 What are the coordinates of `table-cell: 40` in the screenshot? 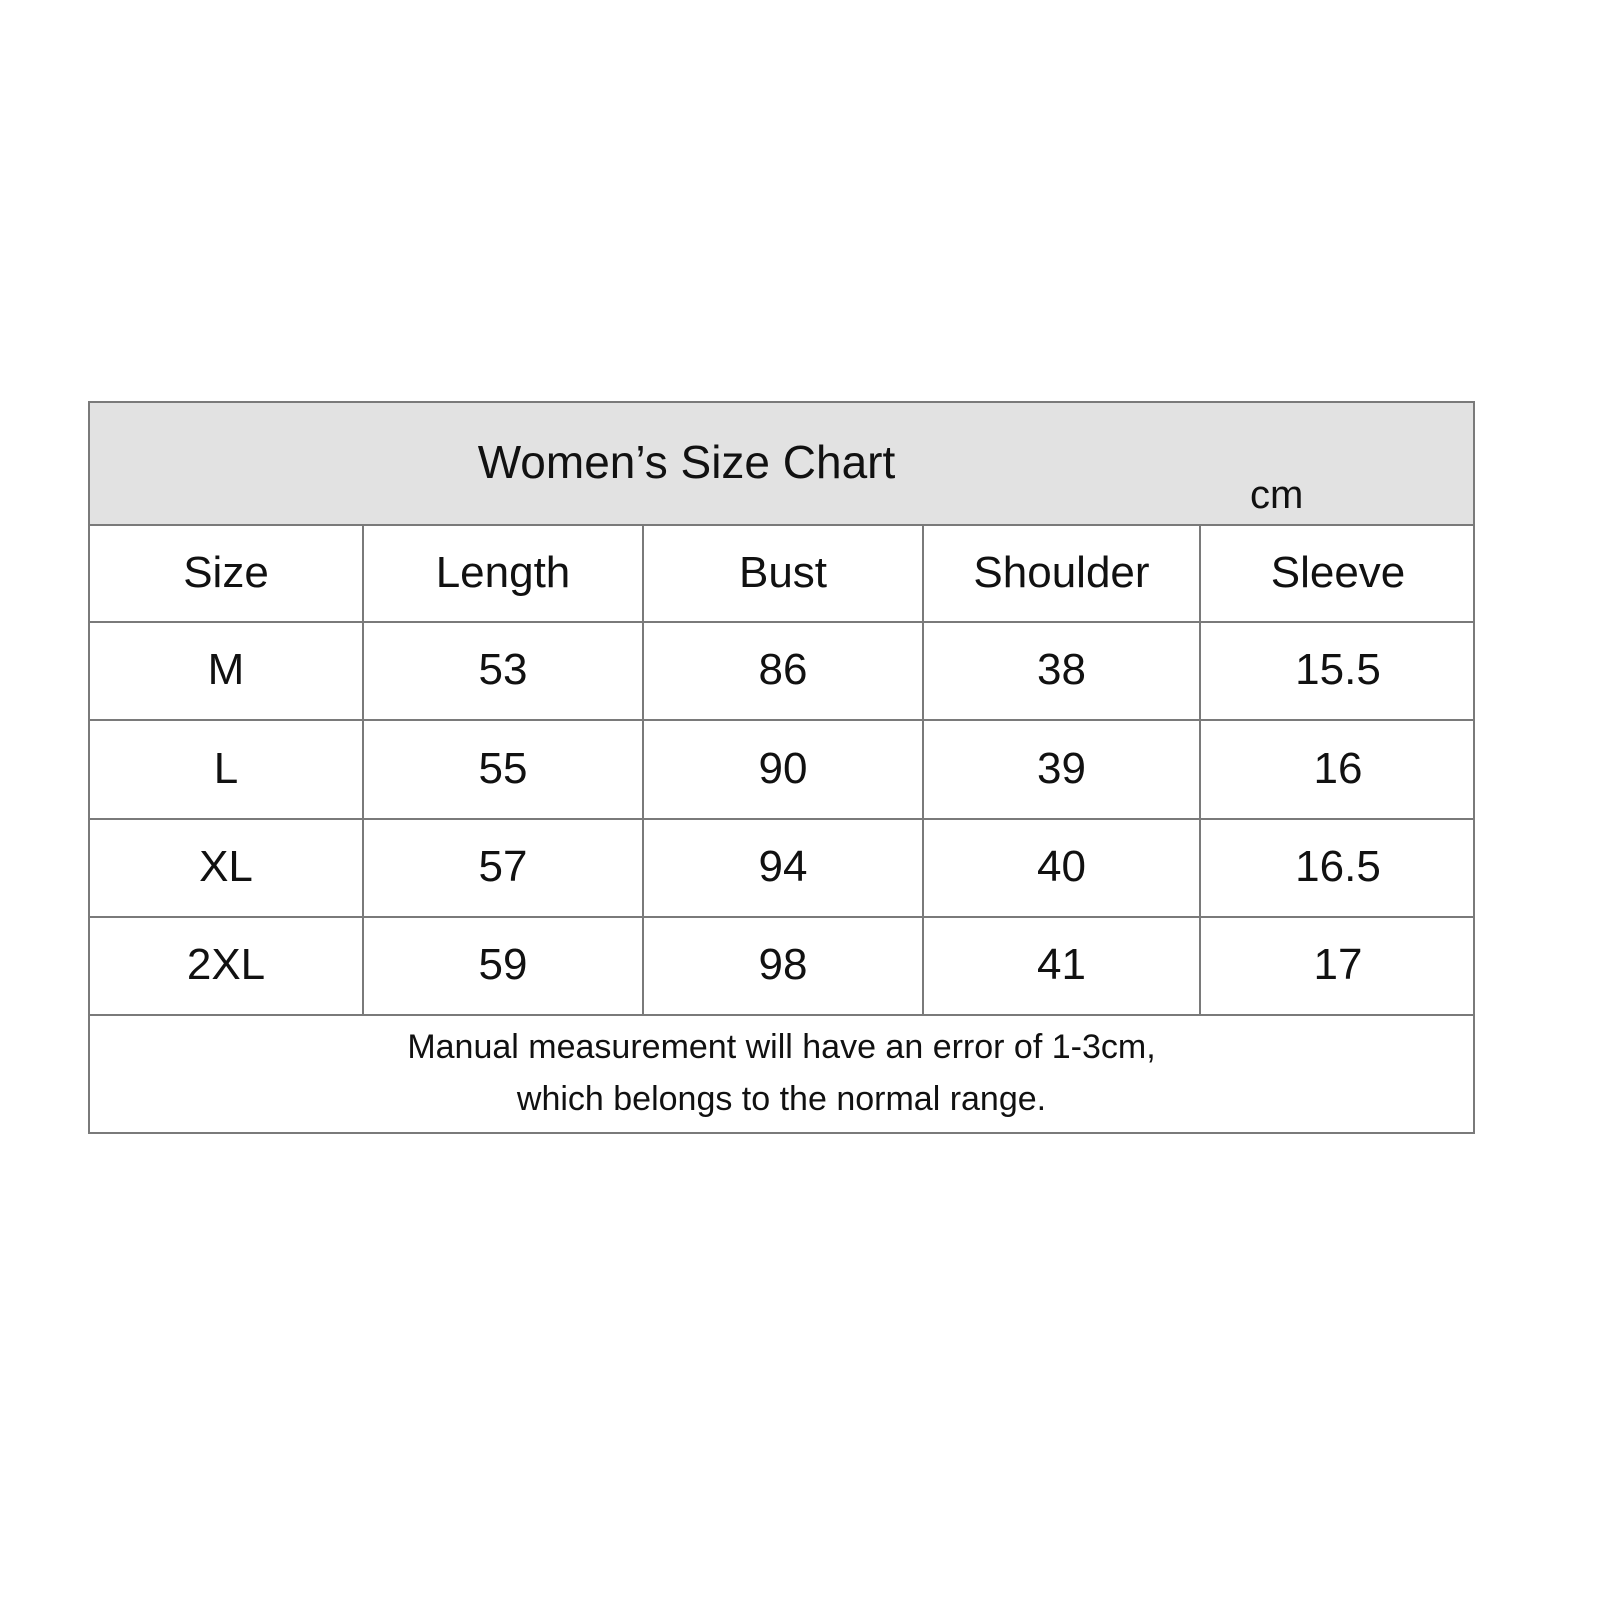 It's located at (1062, 867).